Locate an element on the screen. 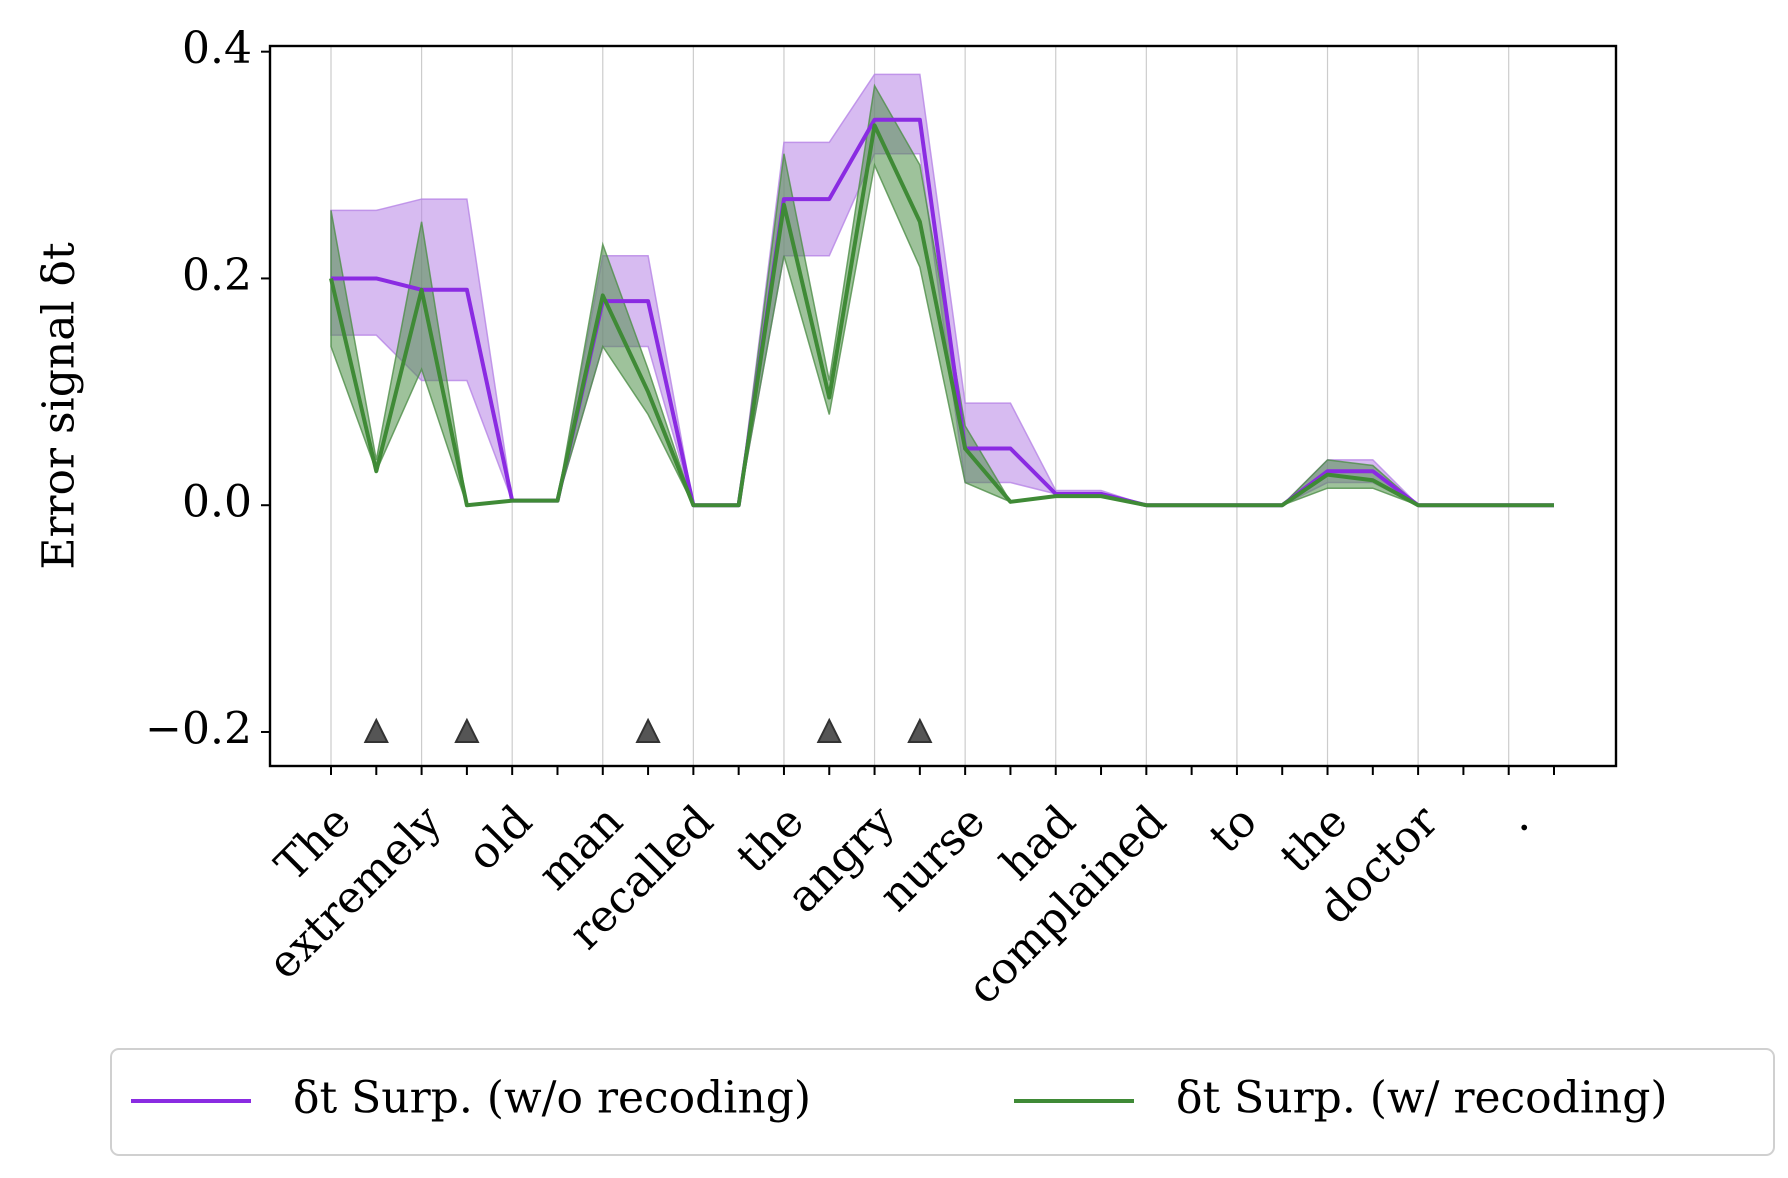 The height and width of the screenshot is (1178, 1788). y-tick-label: 0.2 is located at coordinates (217, 275).